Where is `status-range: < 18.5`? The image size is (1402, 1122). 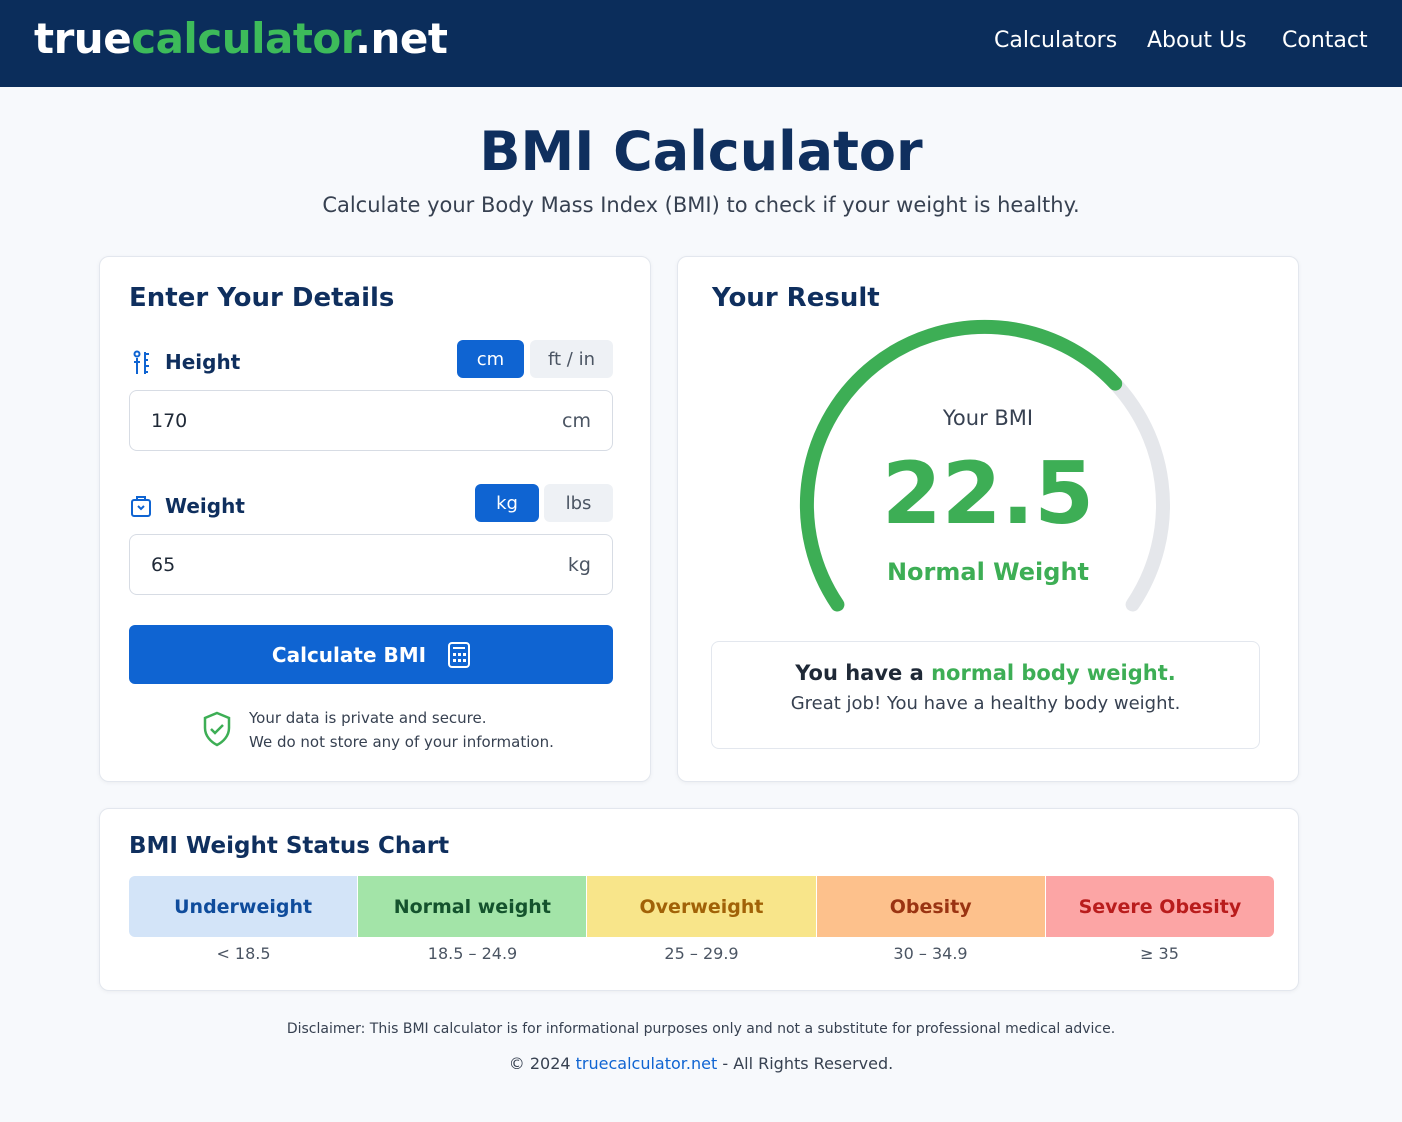 status-range: < 18.5 is located at coordinates (243, 953).